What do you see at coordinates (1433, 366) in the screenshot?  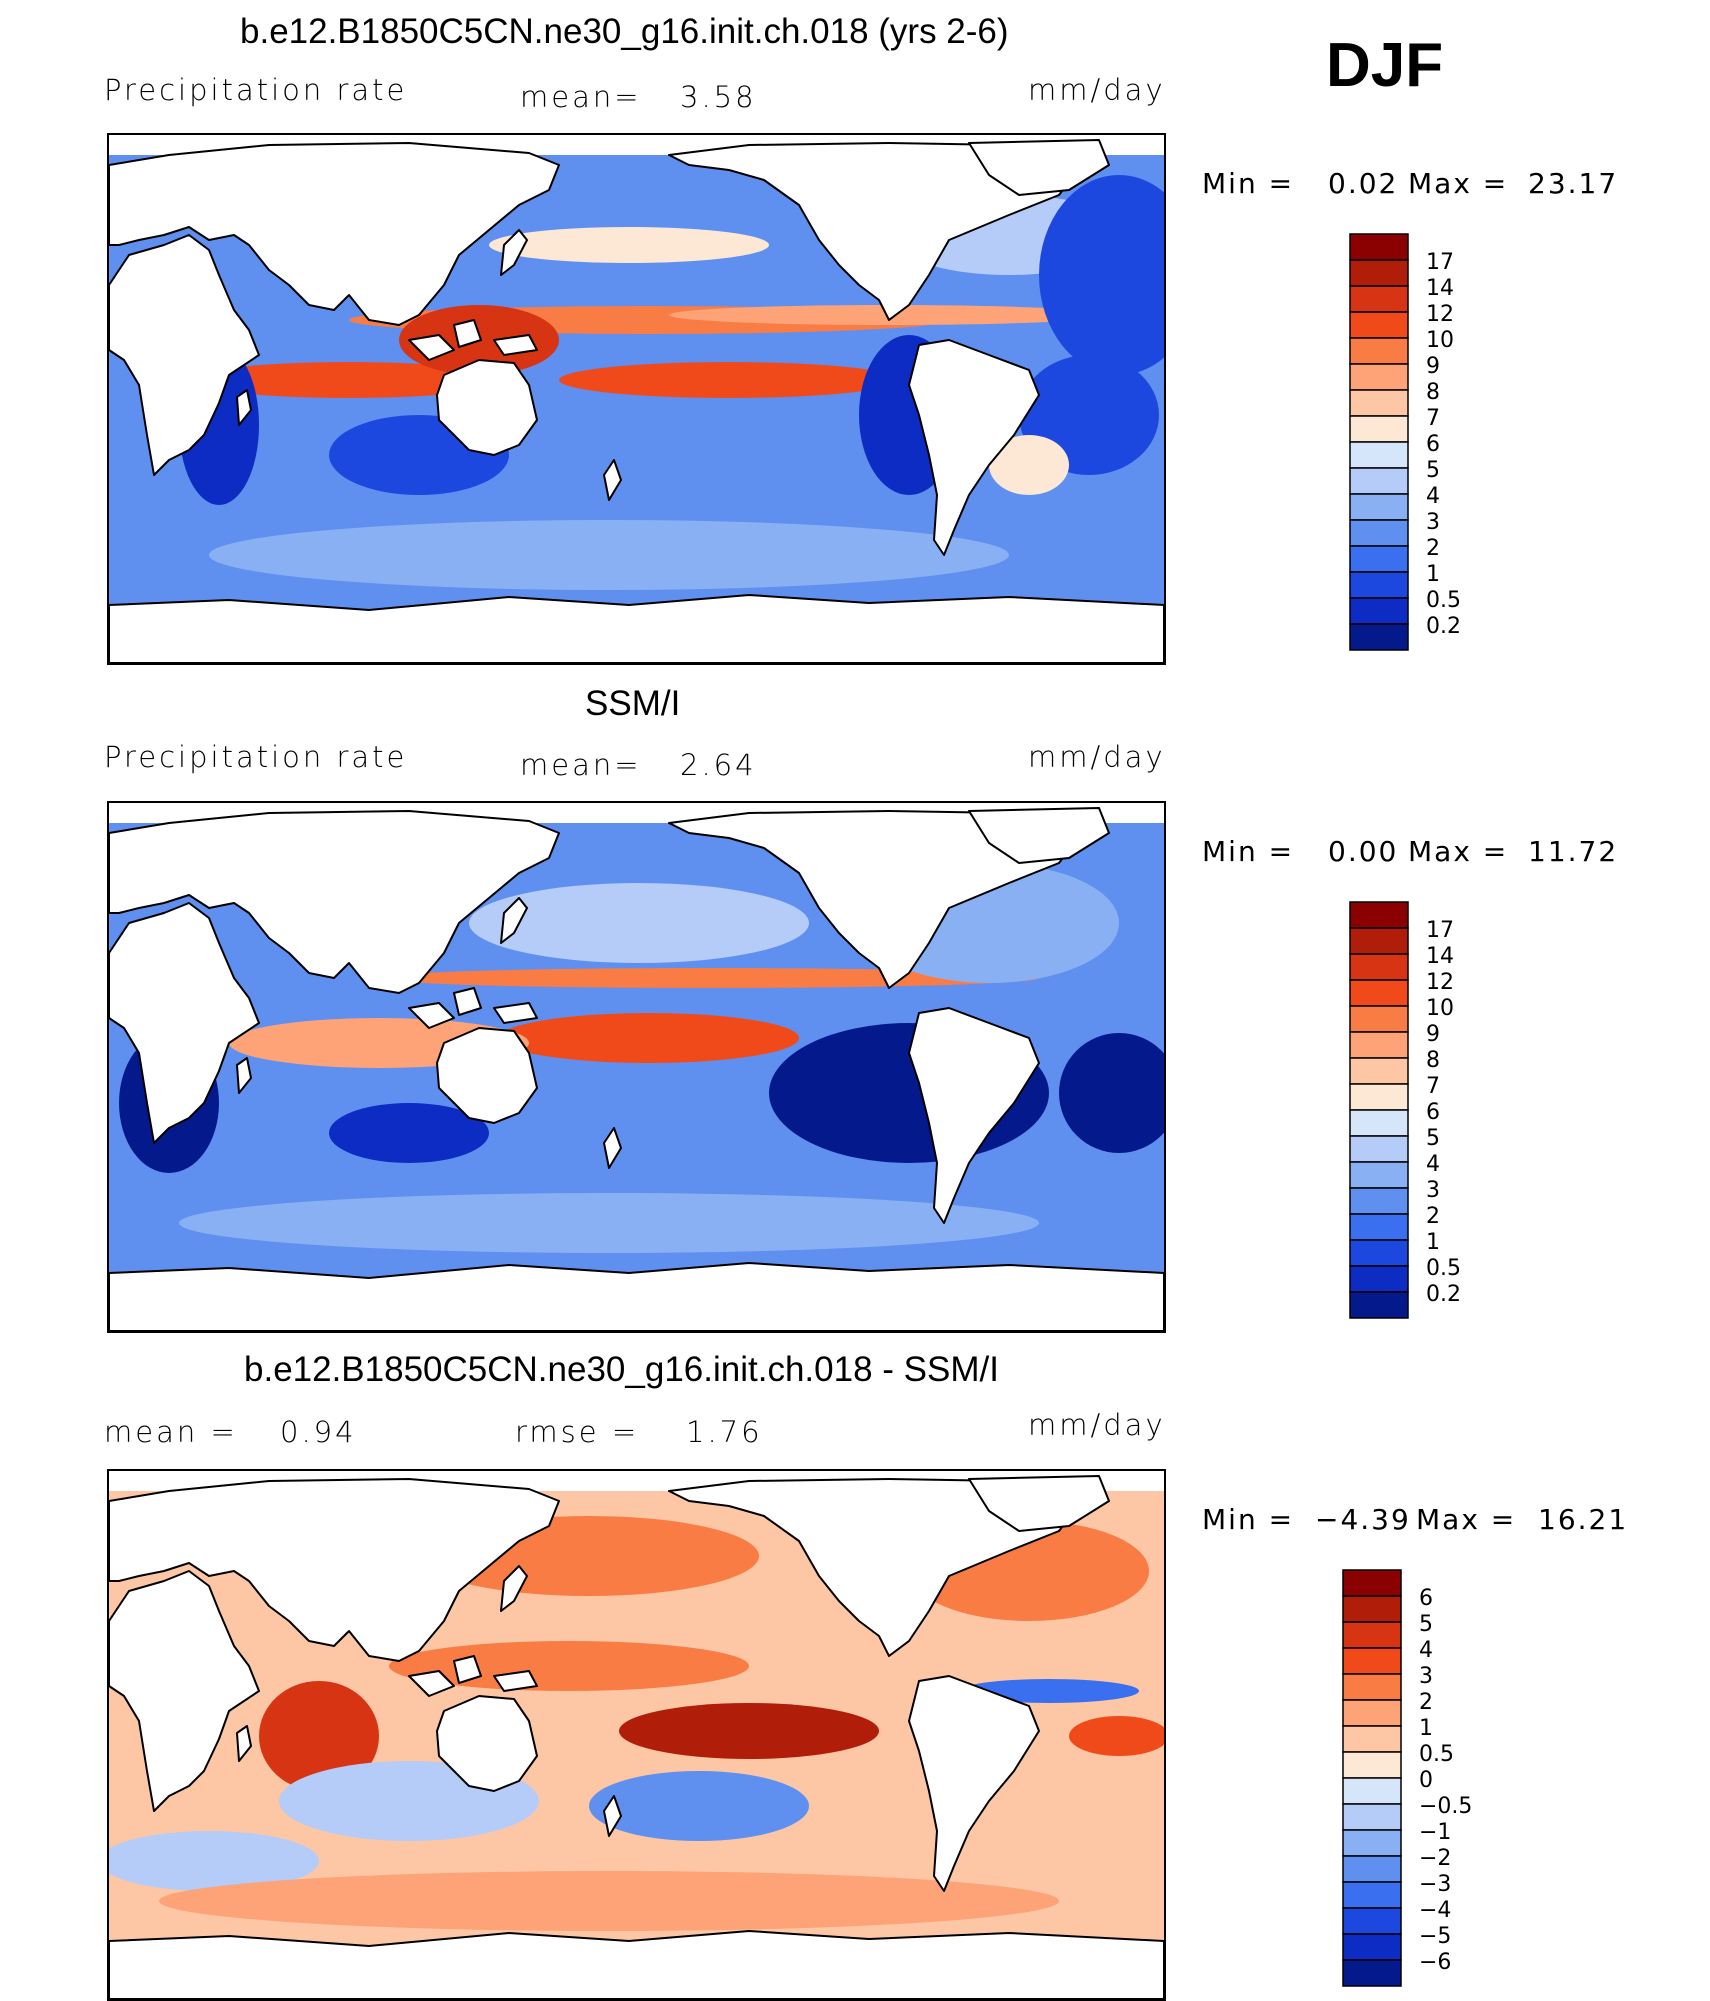 I see `colorbar-tick-label: 9` at bounding box center [1433, 366].